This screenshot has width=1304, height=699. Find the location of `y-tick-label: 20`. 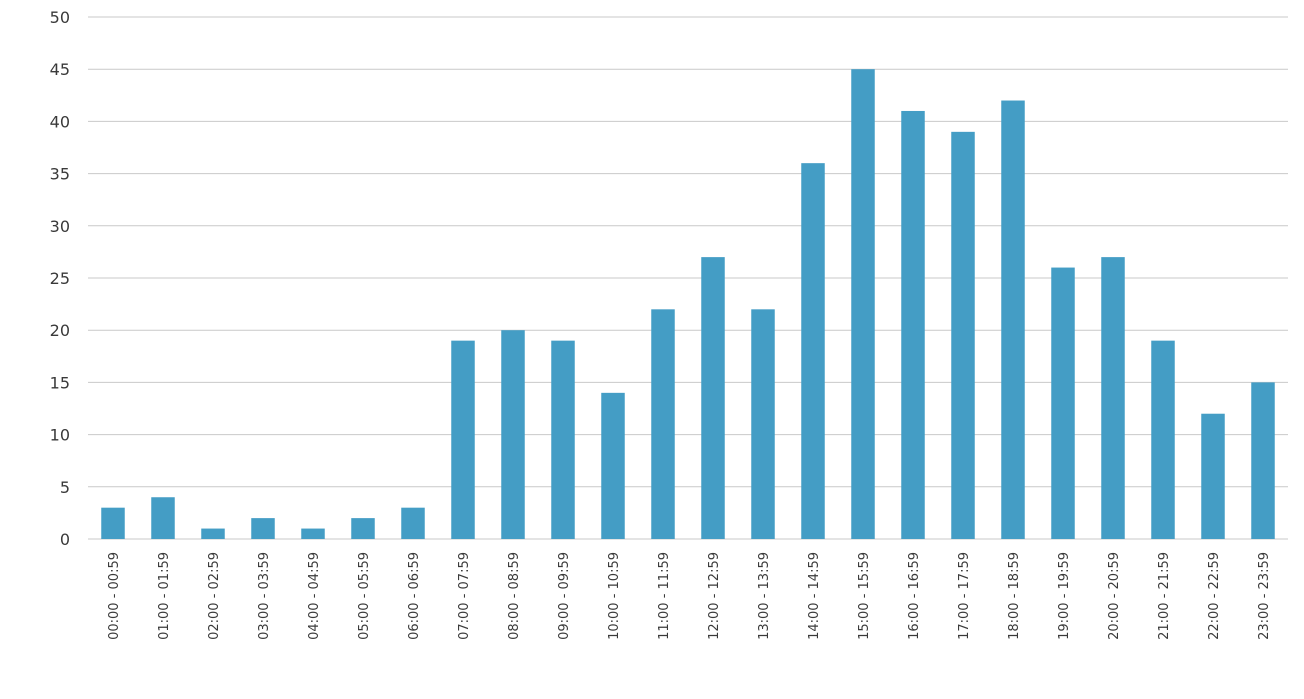

y-tick-label: 20 is located at coordinates (60, 330).